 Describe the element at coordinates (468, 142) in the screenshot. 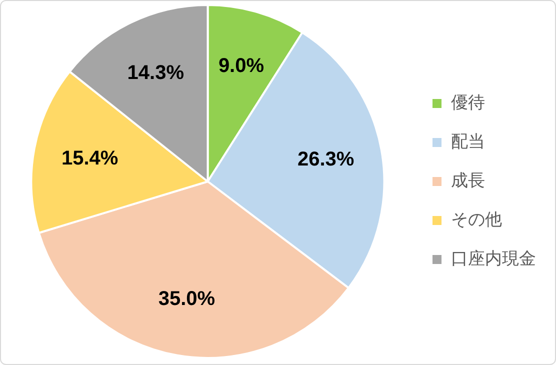

I see `legend-label: 配当` at that location.